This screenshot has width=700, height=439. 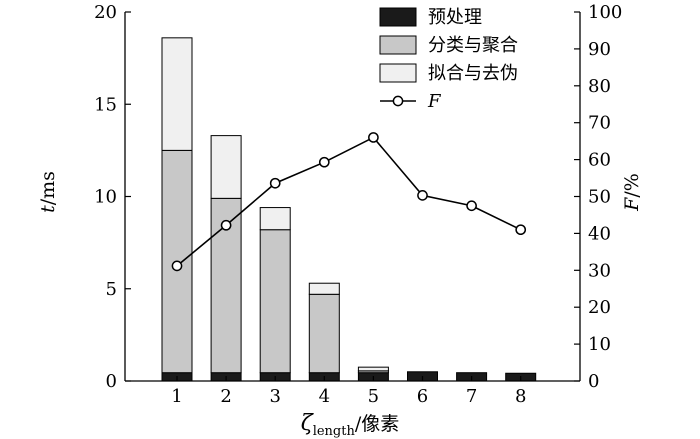 I want to click on x-axis-title: ζlength/像素, so click(x=350, y=425).